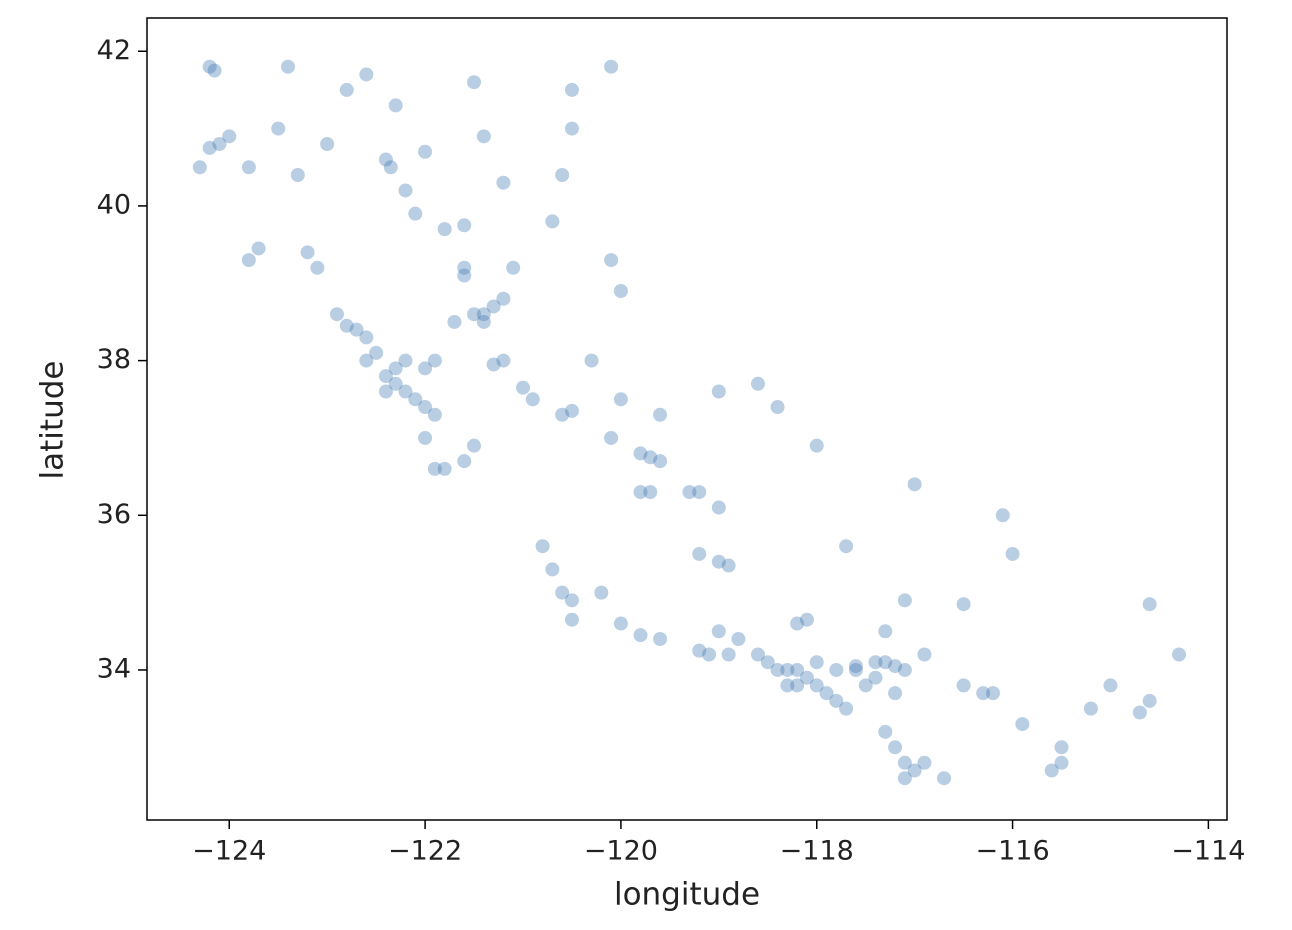  I want to click on x-tick-label: −124, so click(229, 851).